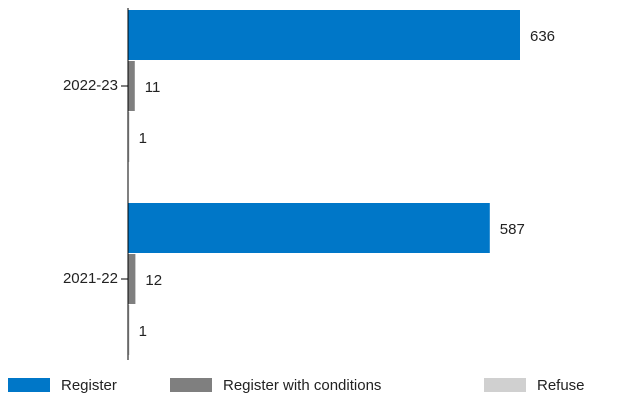  What do you see at coordinates (89, 385) in the screenshot?
I see `legend-label: Register` at bounding box center [89, 385].